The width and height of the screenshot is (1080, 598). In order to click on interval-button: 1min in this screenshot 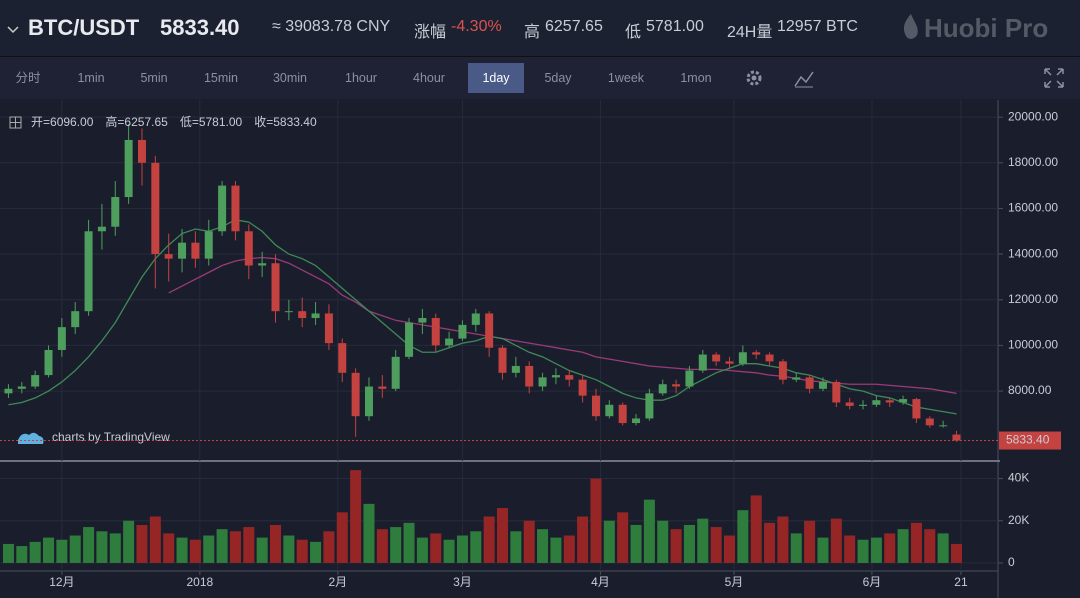, I will do `click(91, 78)`.